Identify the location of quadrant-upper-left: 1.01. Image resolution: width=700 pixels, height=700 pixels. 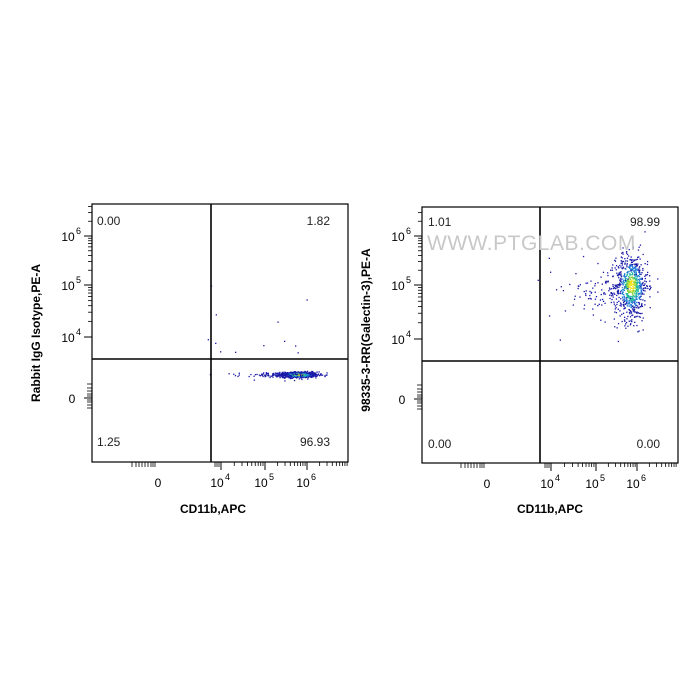
(440, 222).